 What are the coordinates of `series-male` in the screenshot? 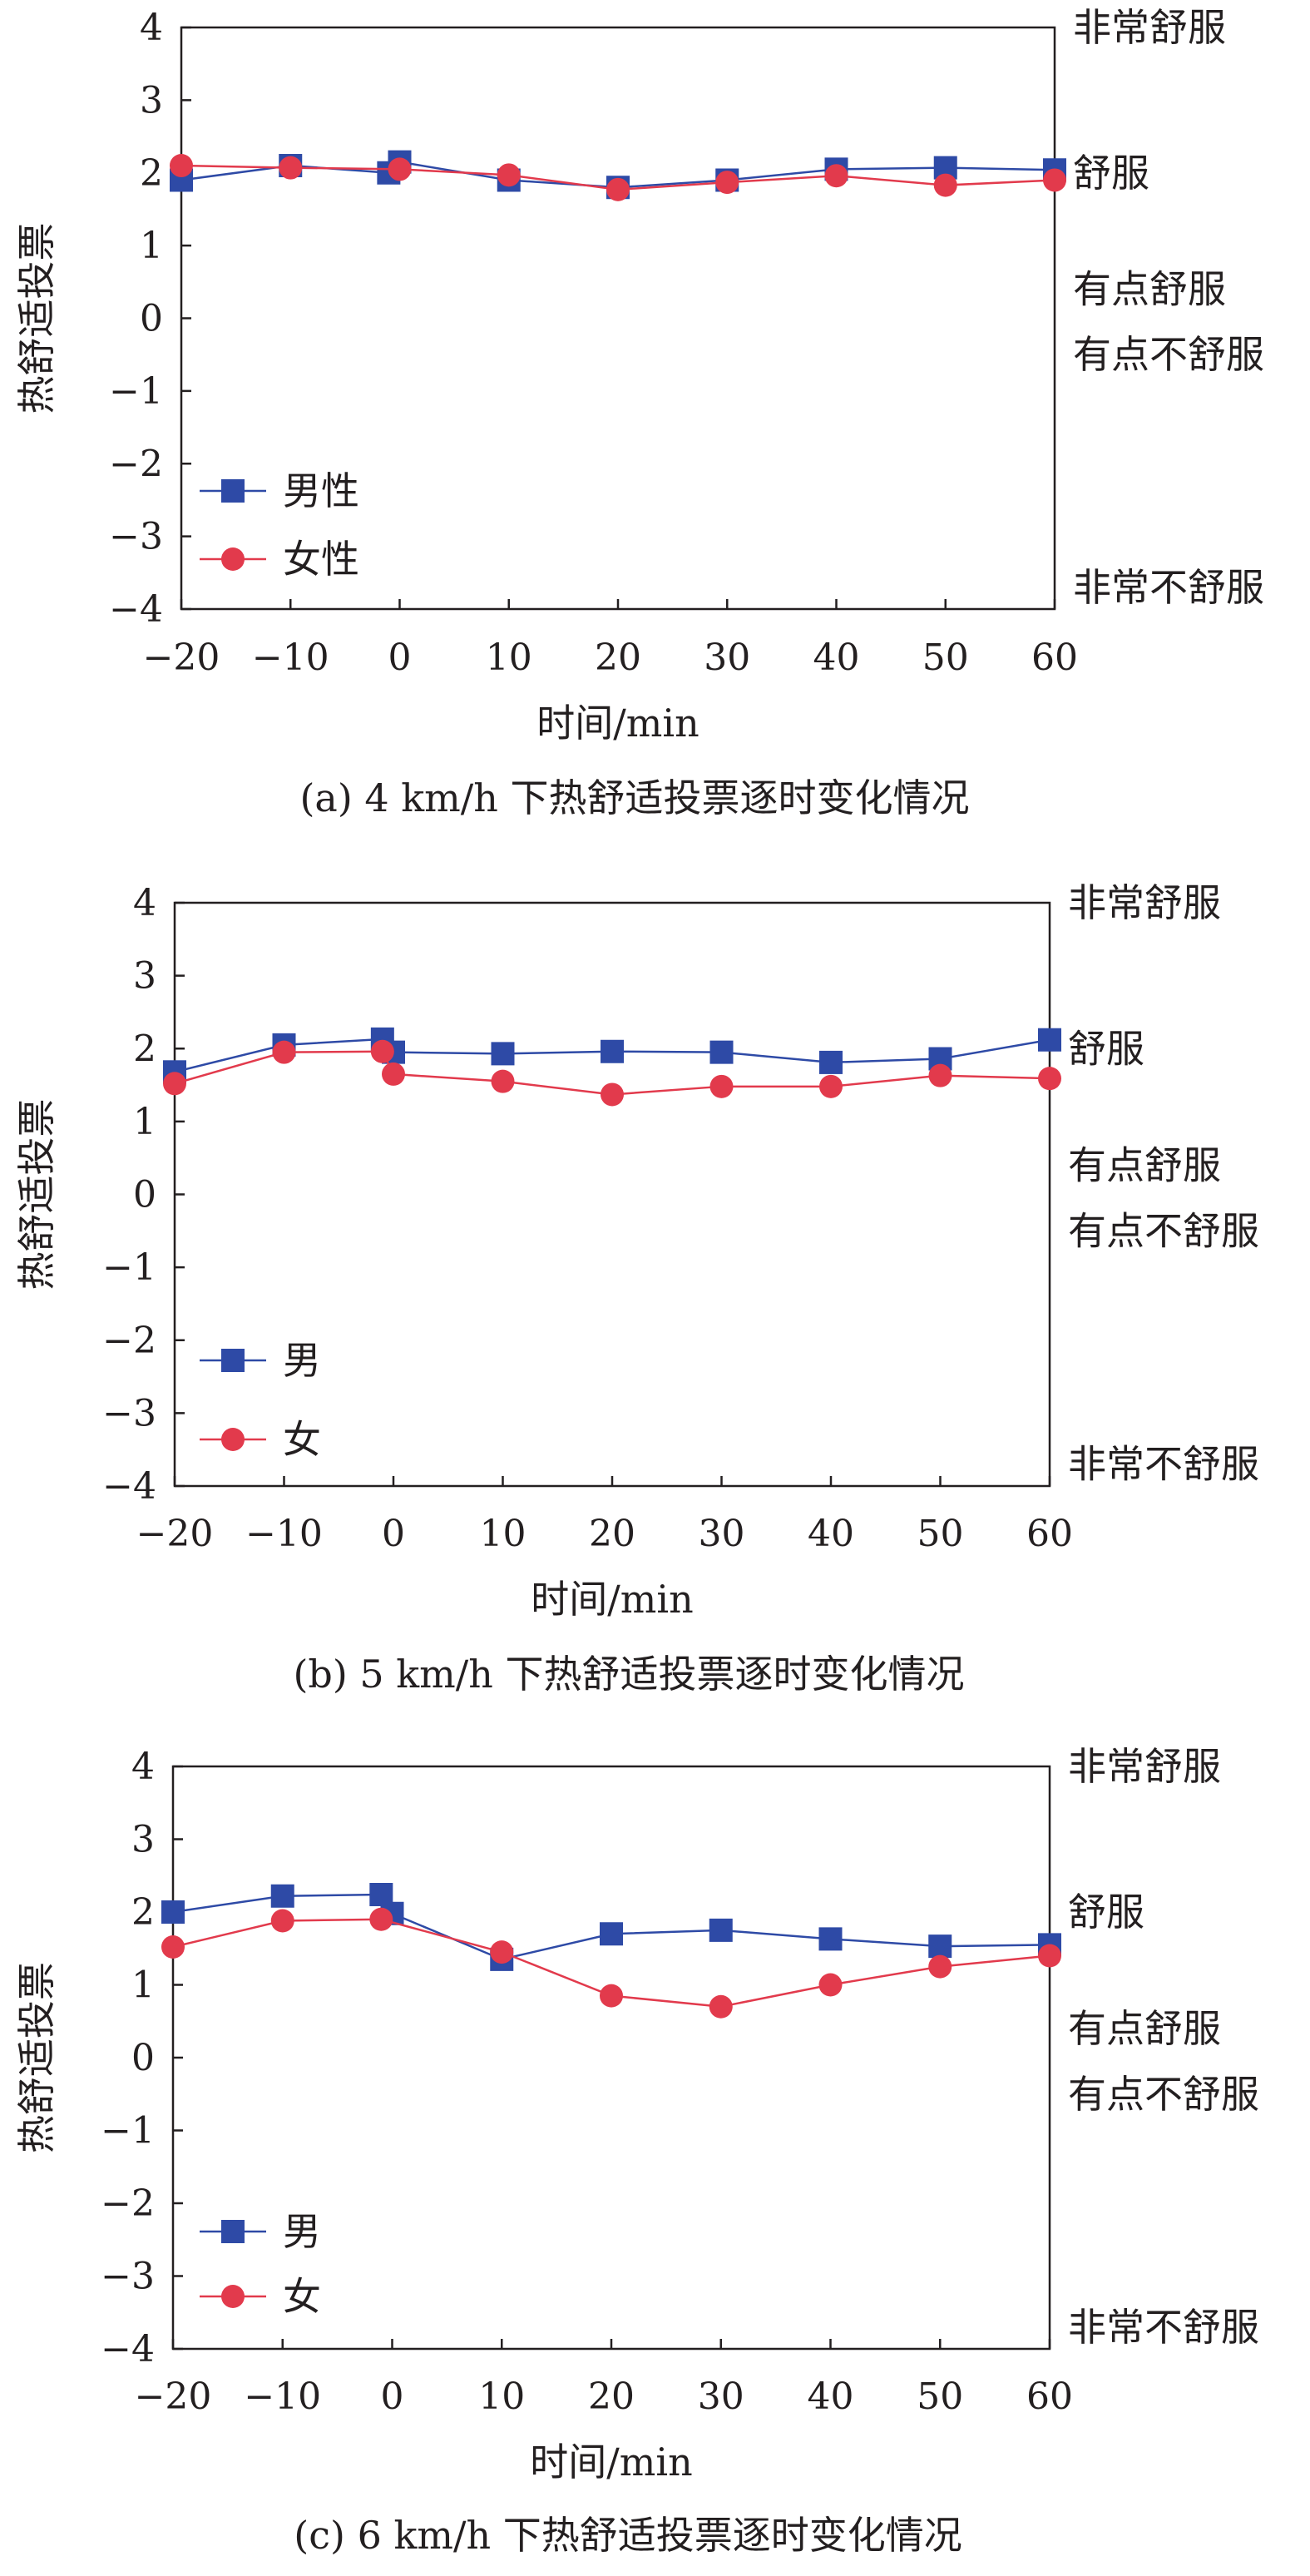 It's located at (611, 1927).